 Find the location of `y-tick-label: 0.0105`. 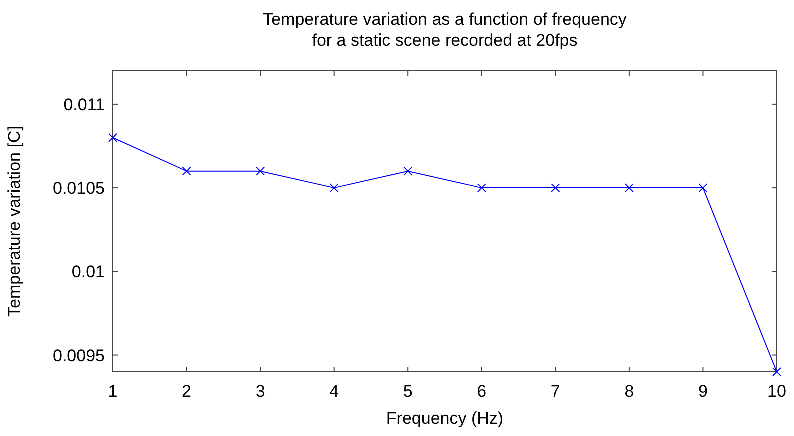

y-tick-label: 0.0105 is located at coordinates (79, 188).